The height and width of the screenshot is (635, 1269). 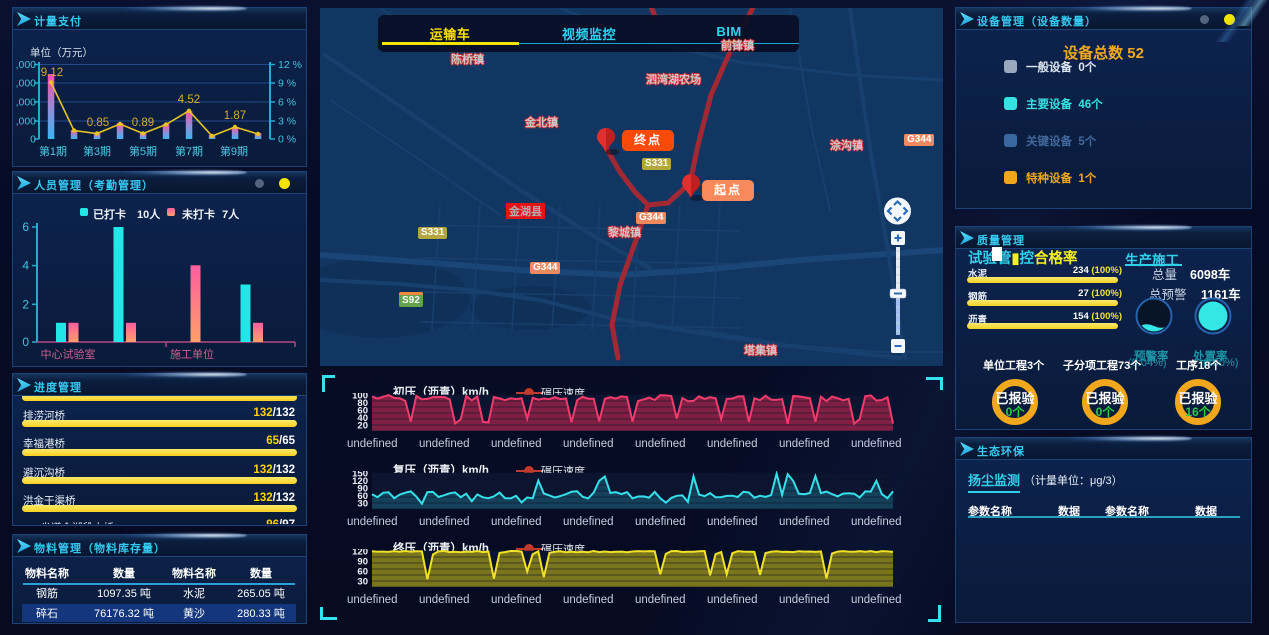 I want to click on svg-text: 40, so click(x=362, y=418).